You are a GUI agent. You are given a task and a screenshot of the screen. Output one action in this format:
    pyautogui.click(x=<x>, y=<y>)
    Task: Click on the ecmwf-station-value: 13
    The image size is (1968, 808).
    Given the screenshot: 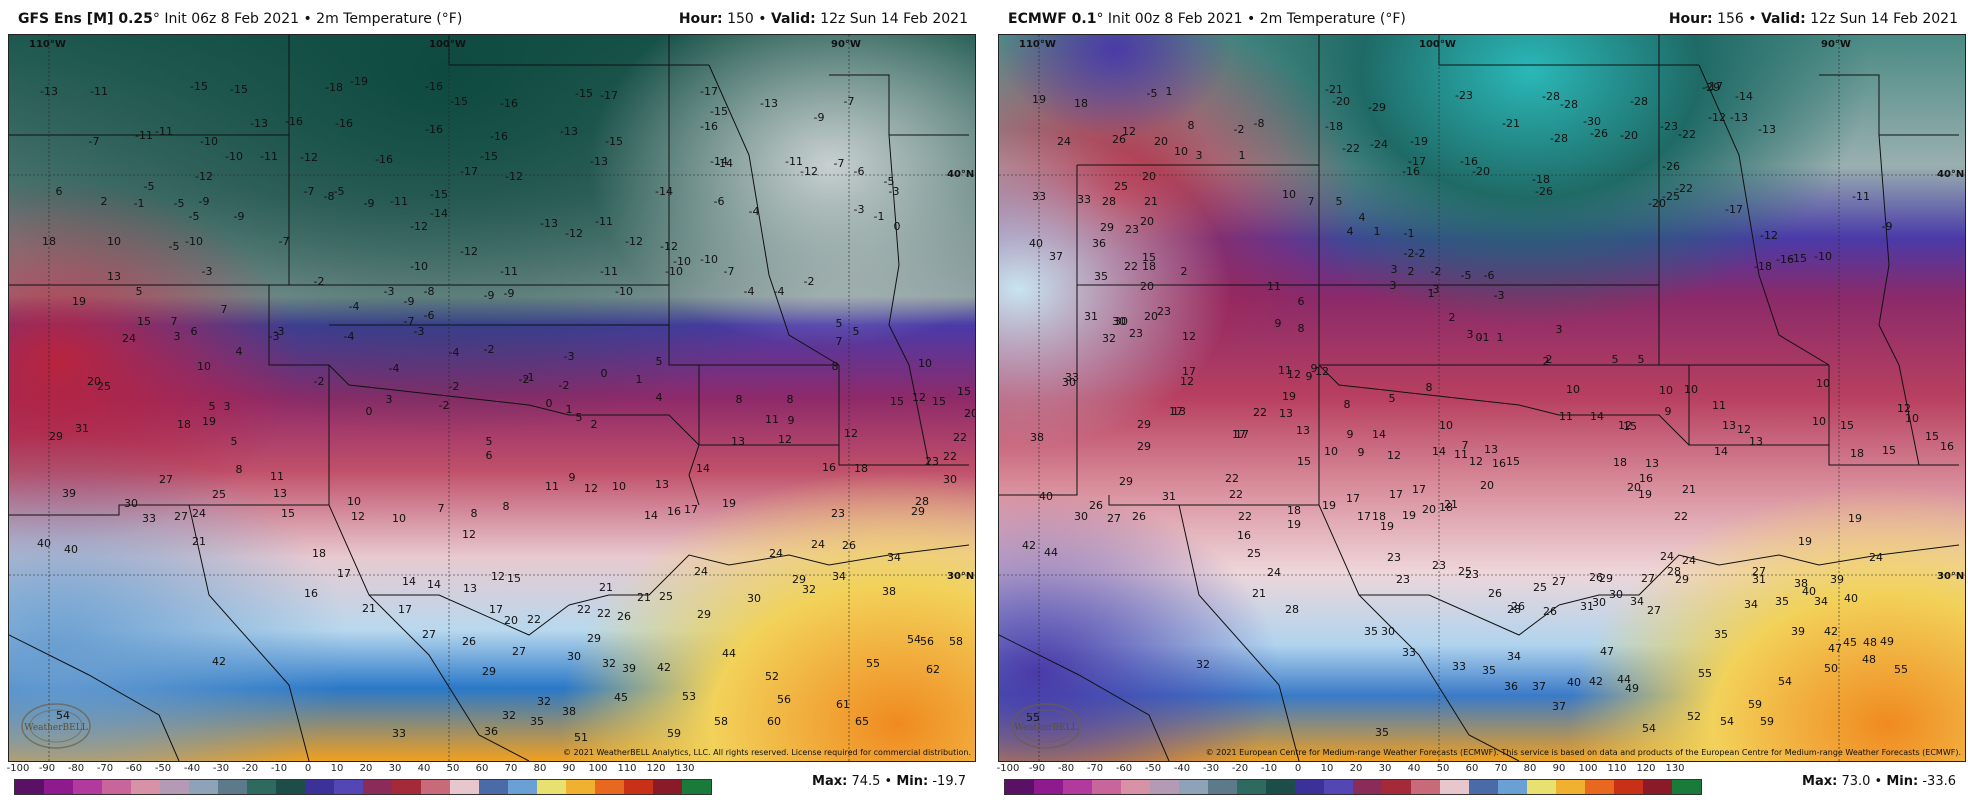 What is the action you would take?
    pyautogui.click(x=1729, y=425)
    